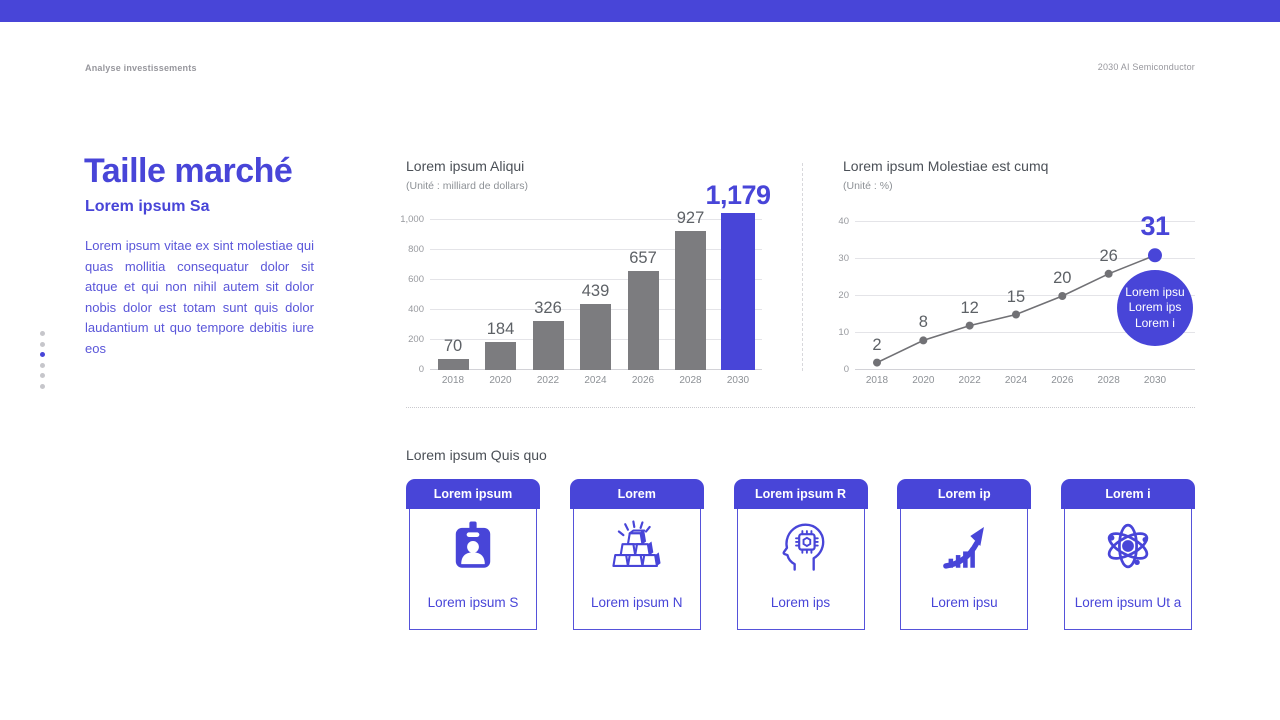 This screenshot has width=1280, height=720. What do you see at coordinates (690, 380) in the screenshot?
I see `x-tick-2028: 2028` at bounding box center [690, 380].